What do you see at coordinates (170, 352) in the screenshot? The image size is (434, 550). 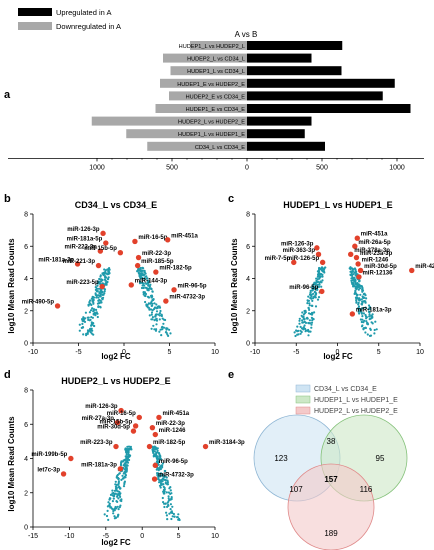 I see `x-tick-label: 5` at bounding box center [170, 352].